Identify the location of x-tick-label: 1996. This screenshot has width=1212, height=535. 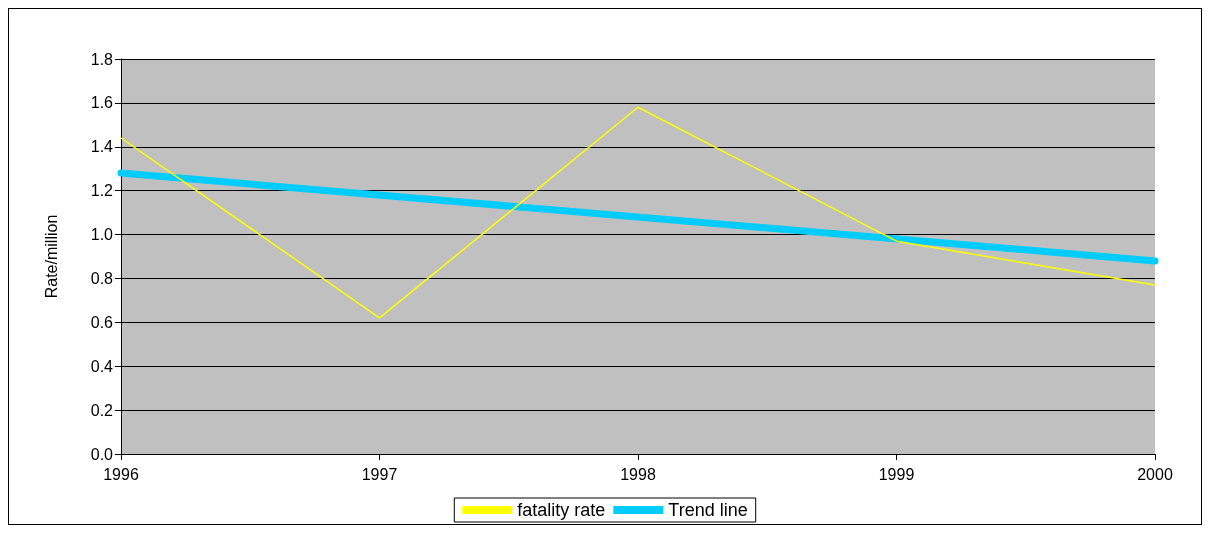
(121, 474).